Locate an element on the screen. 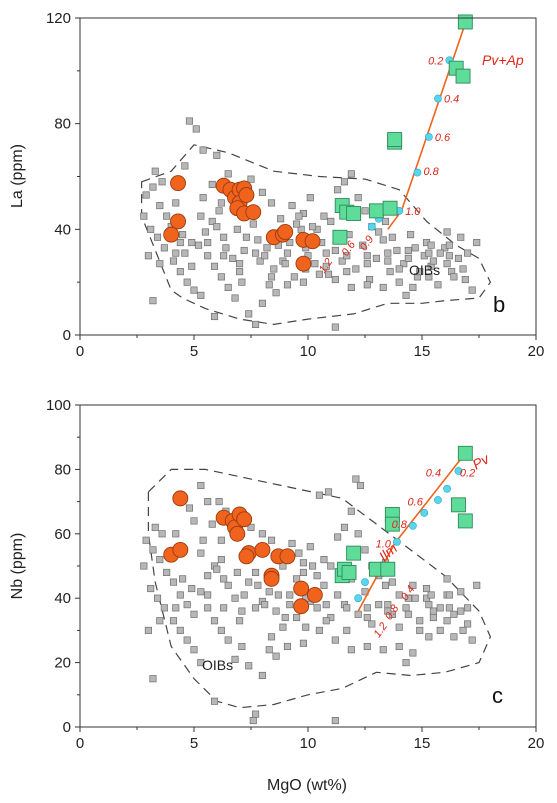  c-trend-labels: 0.4 0.20.60.81.00.40.81.2 is located at coordinates (423, 554).